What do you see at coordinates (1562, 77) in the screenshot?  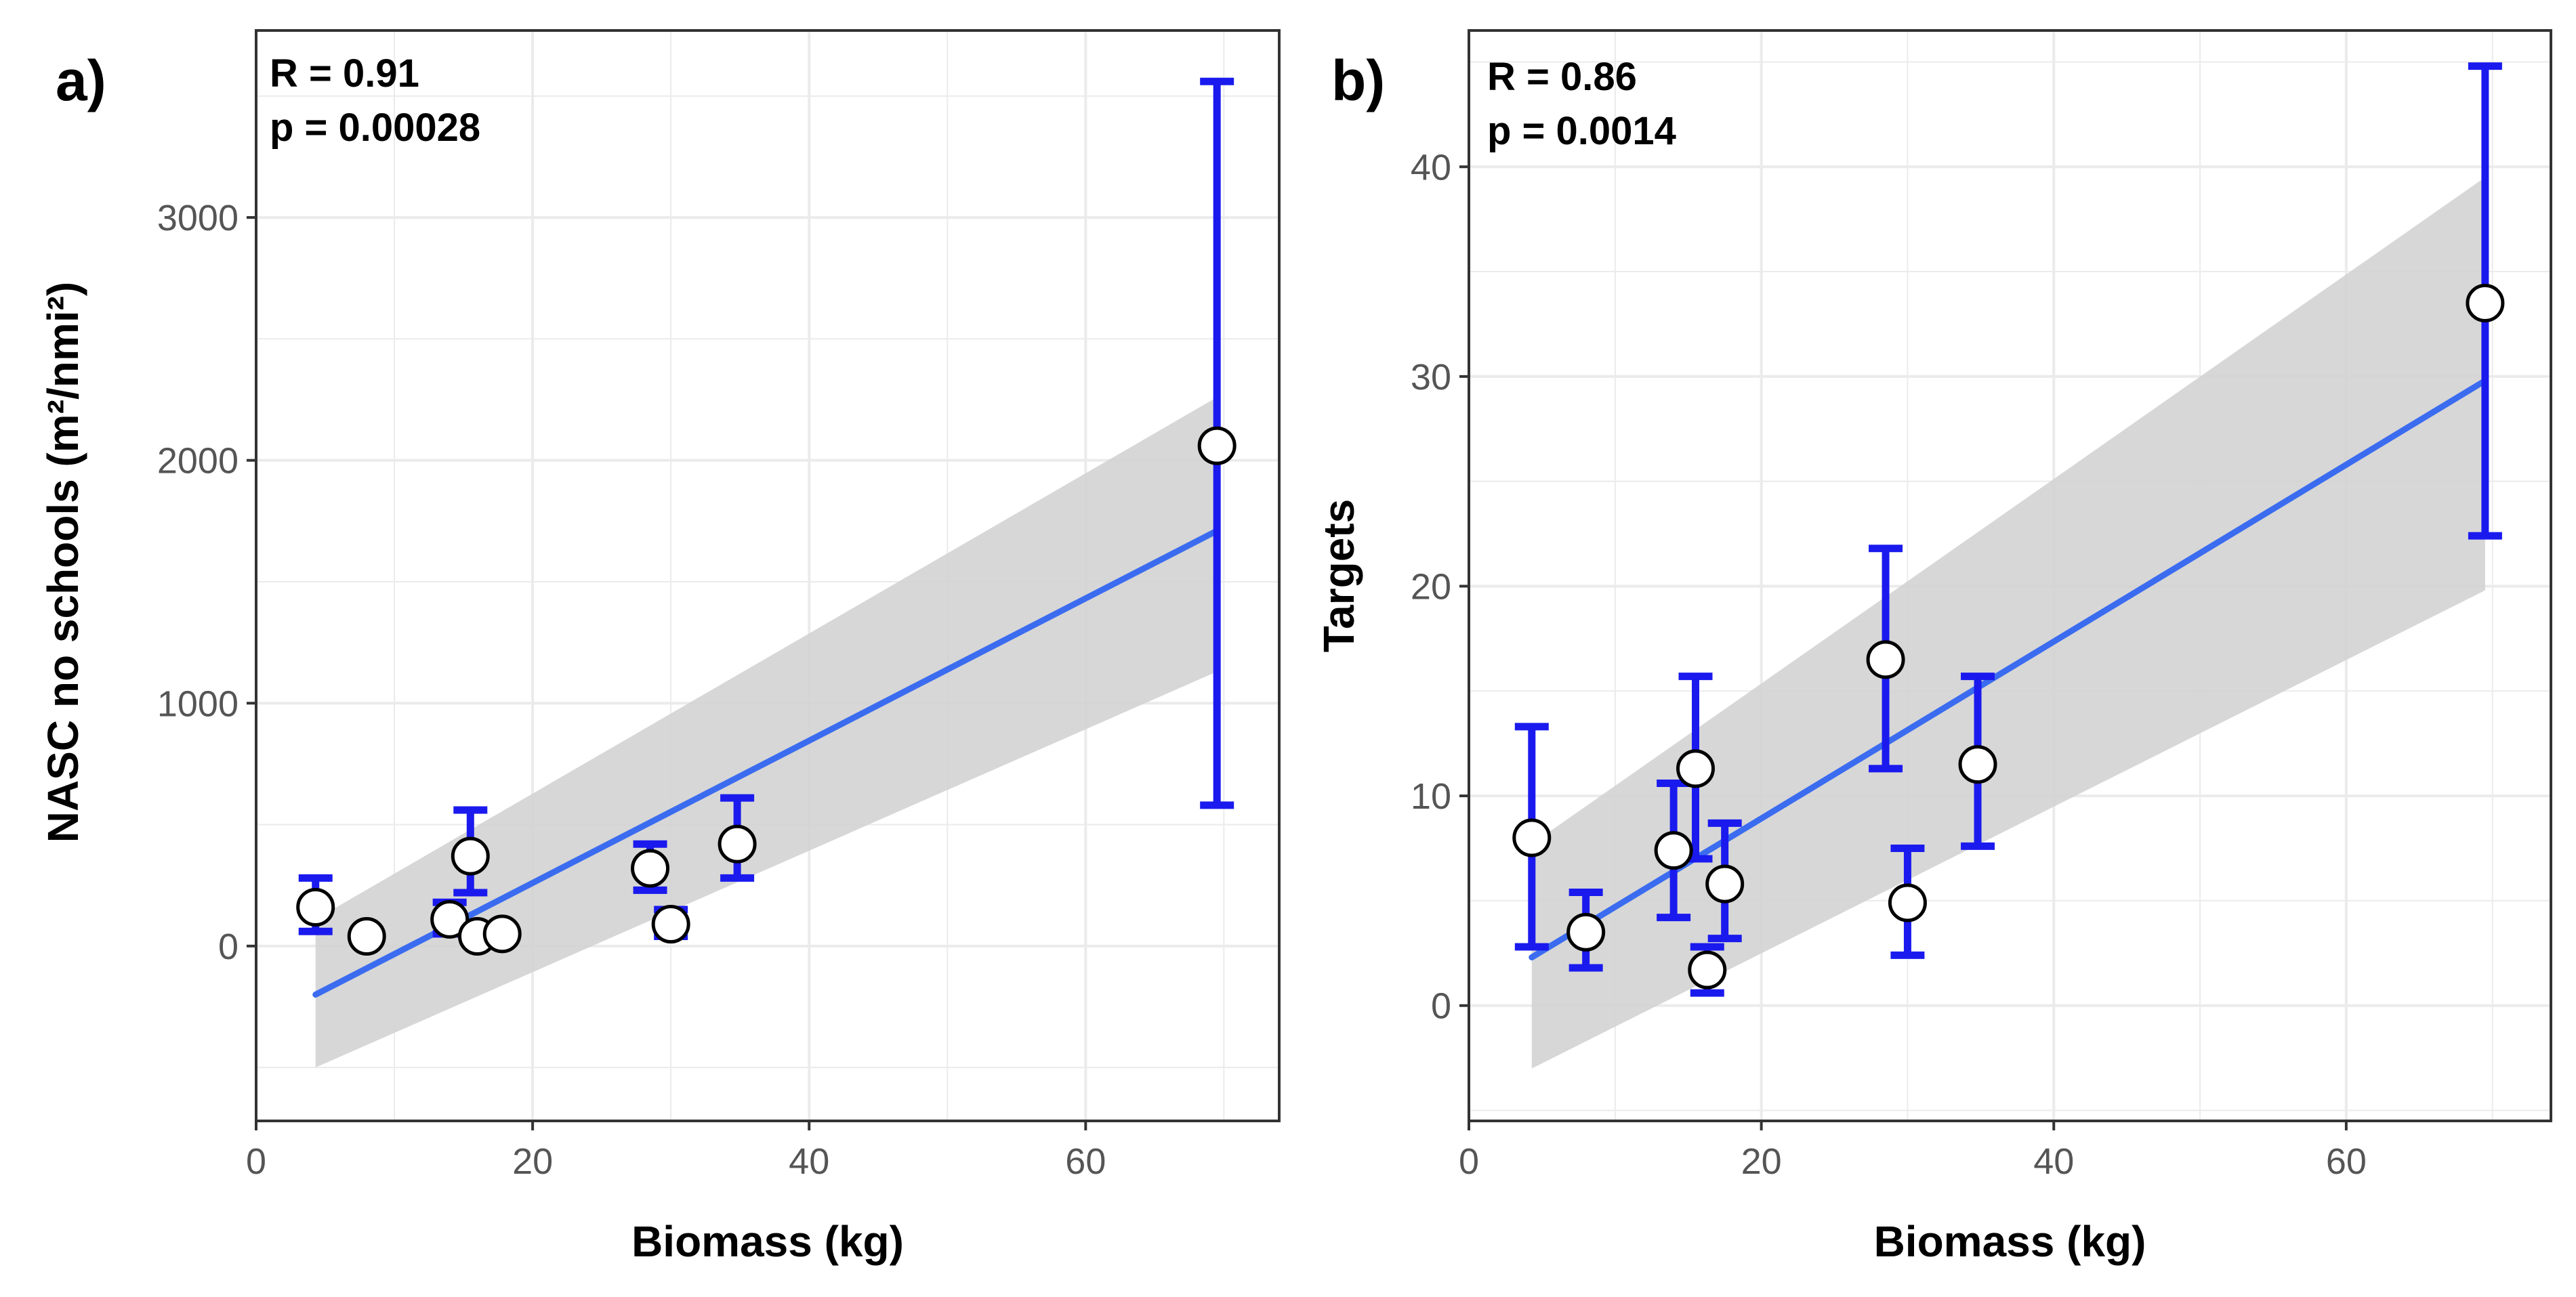 I see `correlation-coefficient: R = 0.86` at bounding box center [1562, 77].